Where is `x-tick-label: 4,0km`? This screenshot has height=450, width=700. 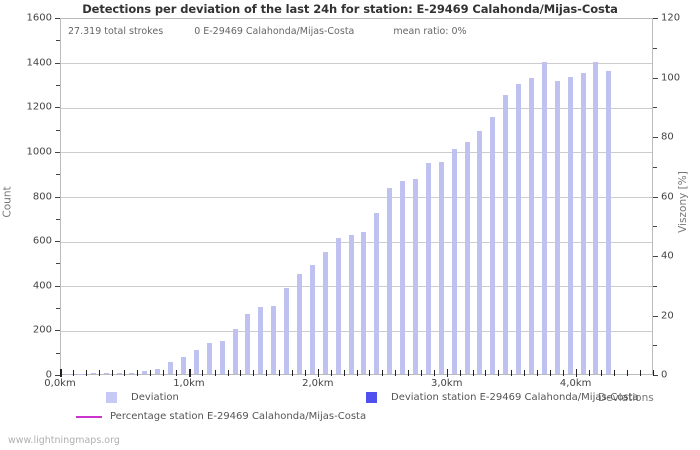 x-tick-label: 4,0km is located at coordinates (575, 383).